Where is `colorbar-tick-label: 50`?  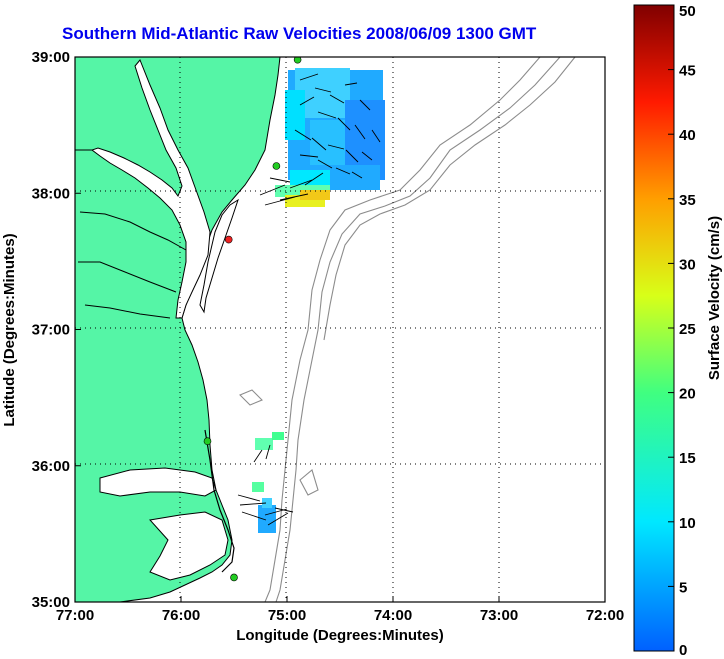 colorbar-tick-label: 50 is located at coordinates (687, 11).